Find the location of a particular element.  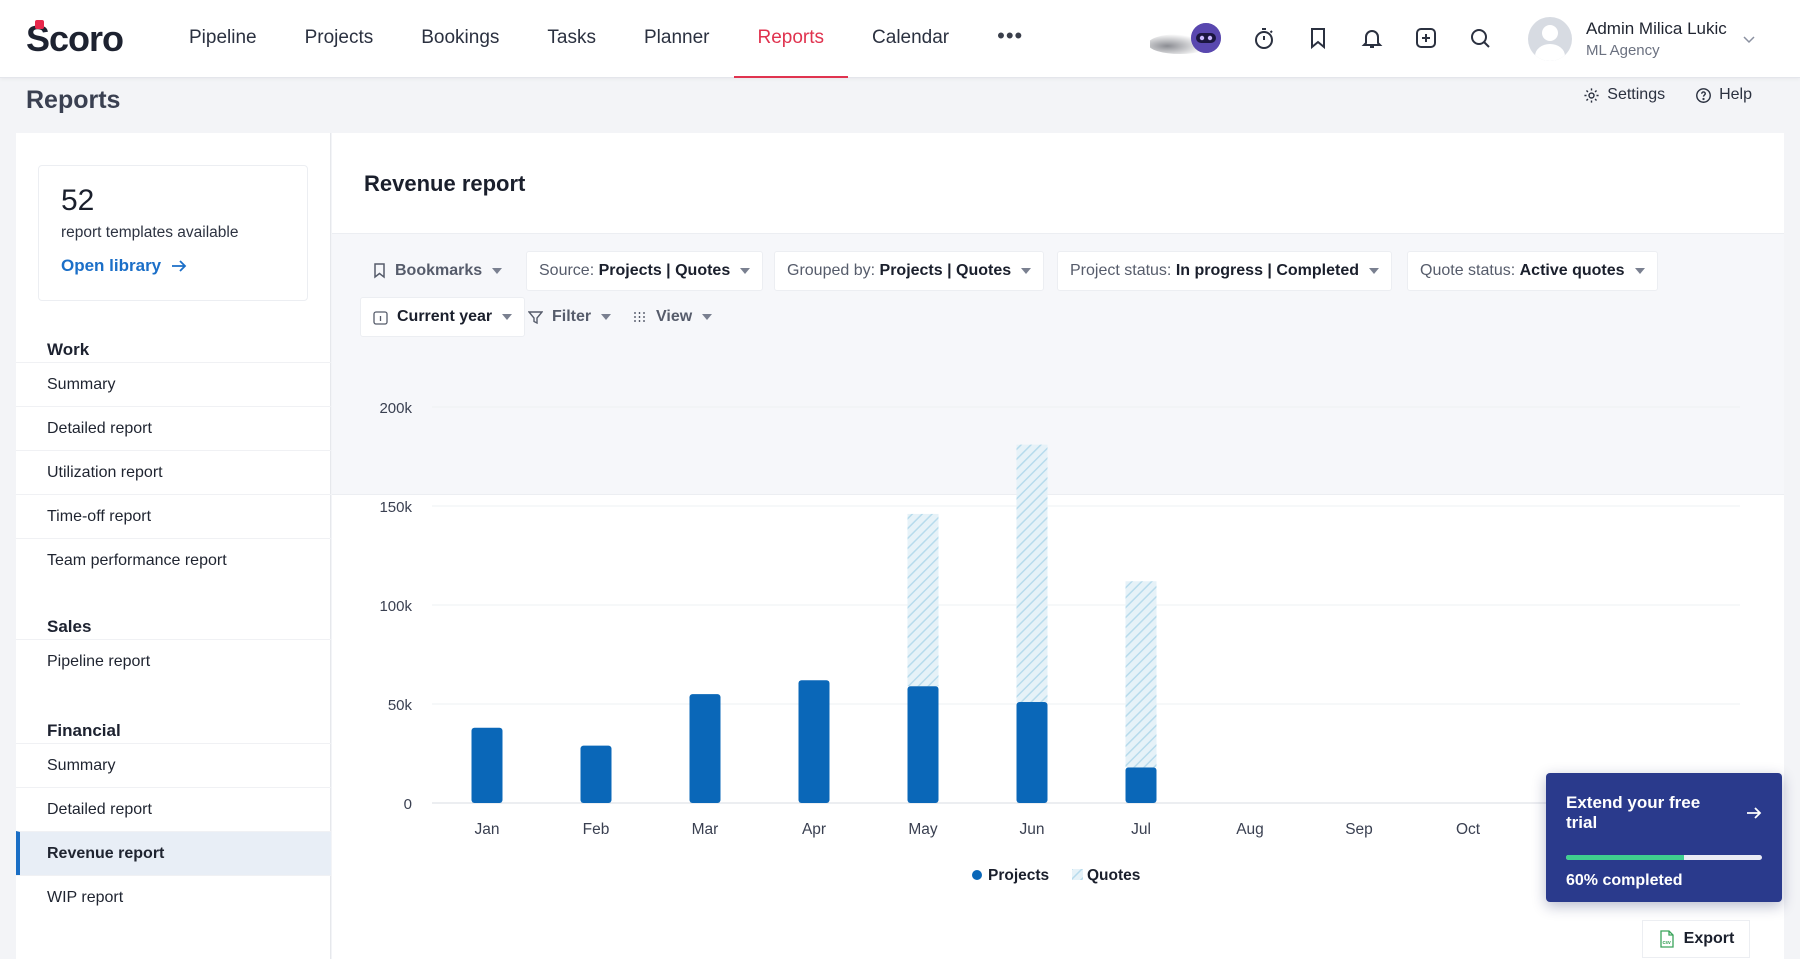

view-label: View is located at coordinates (674, 316).